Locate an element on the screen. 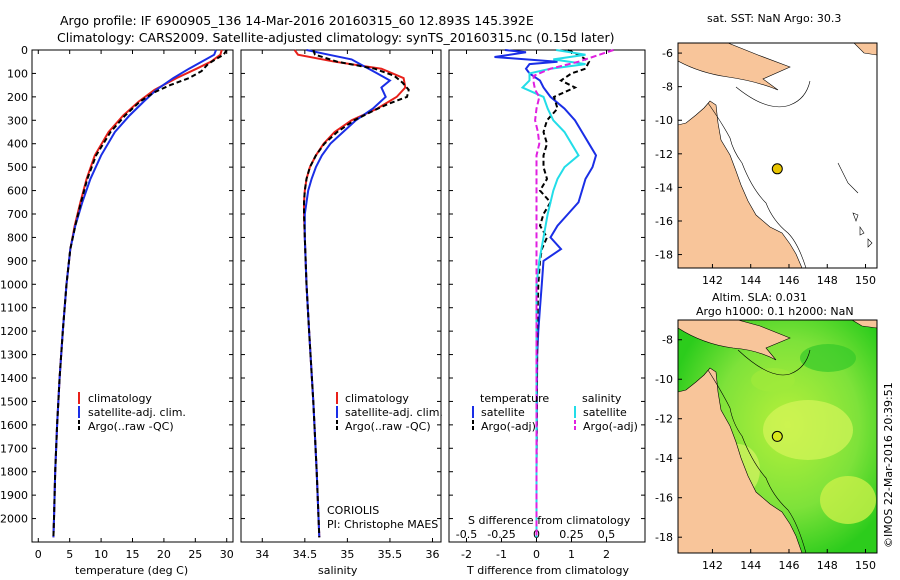  cape-york-land is located at coordinates (740, 184).